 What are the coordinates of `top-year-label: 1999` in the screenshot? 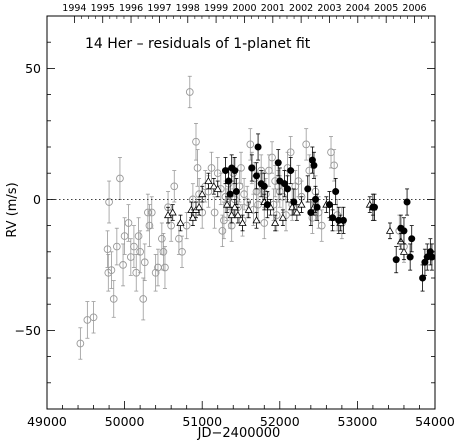 It's located at (216, 8).